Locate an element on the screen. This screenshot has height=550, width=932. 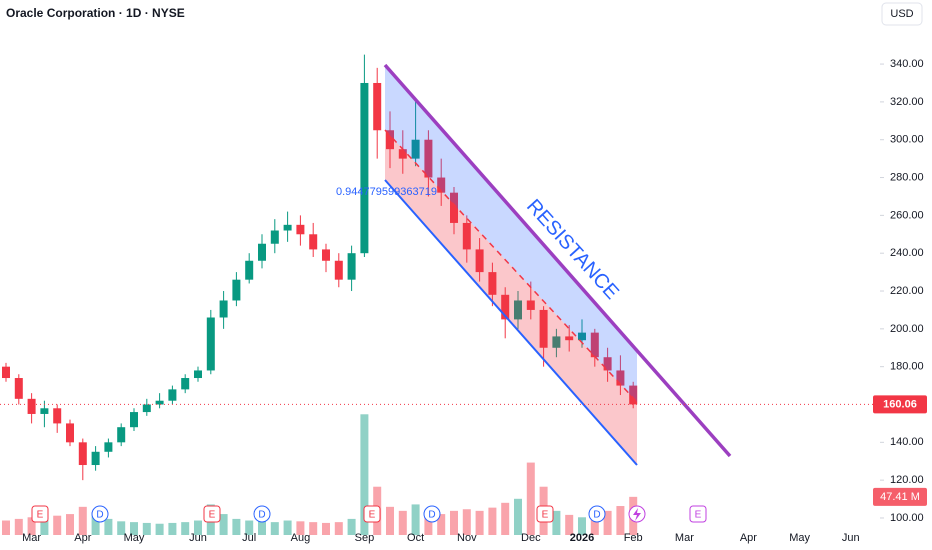
y-tick-label: 280.00 is located at coordinates (907, 177).